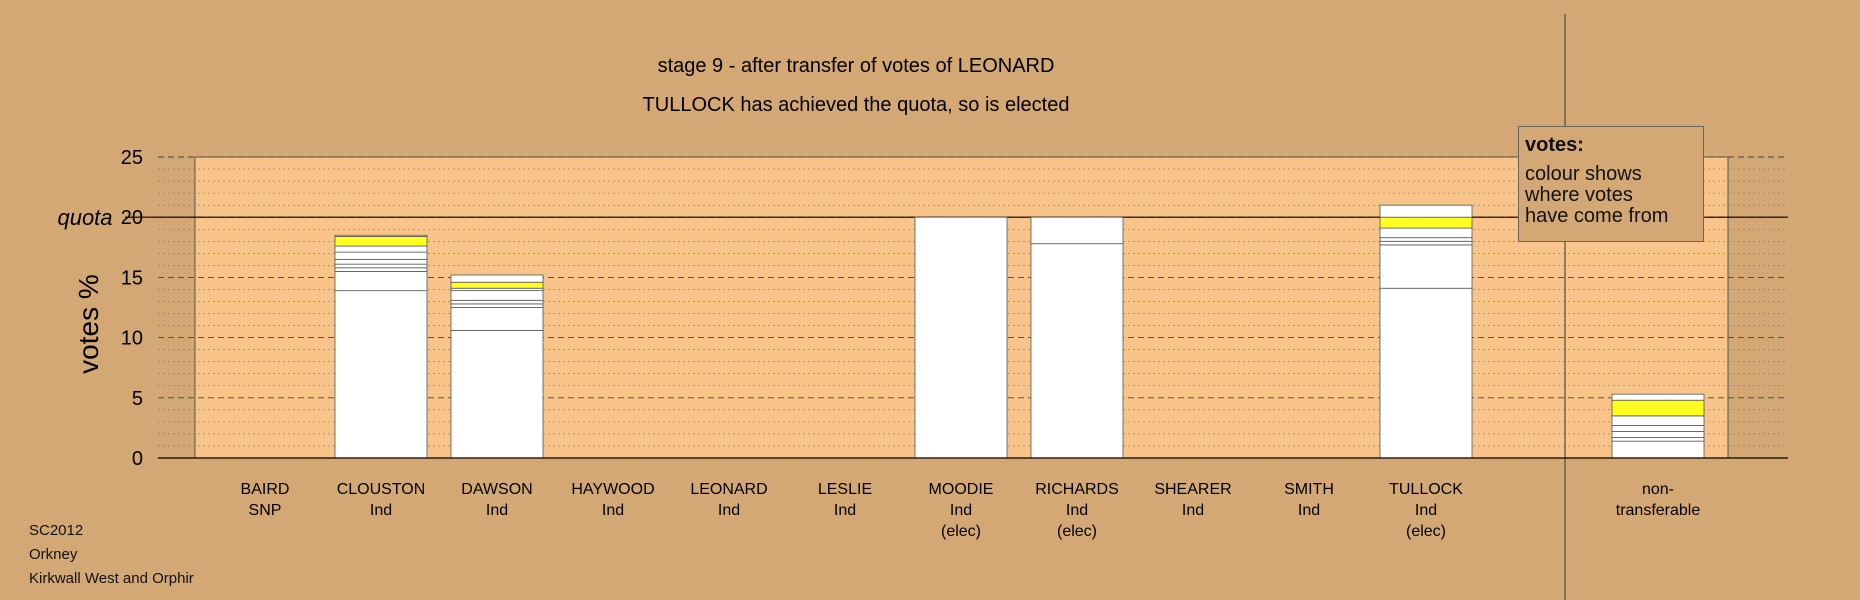  I want to click on candidate-name-label: SMITH, so click(1309, 489).